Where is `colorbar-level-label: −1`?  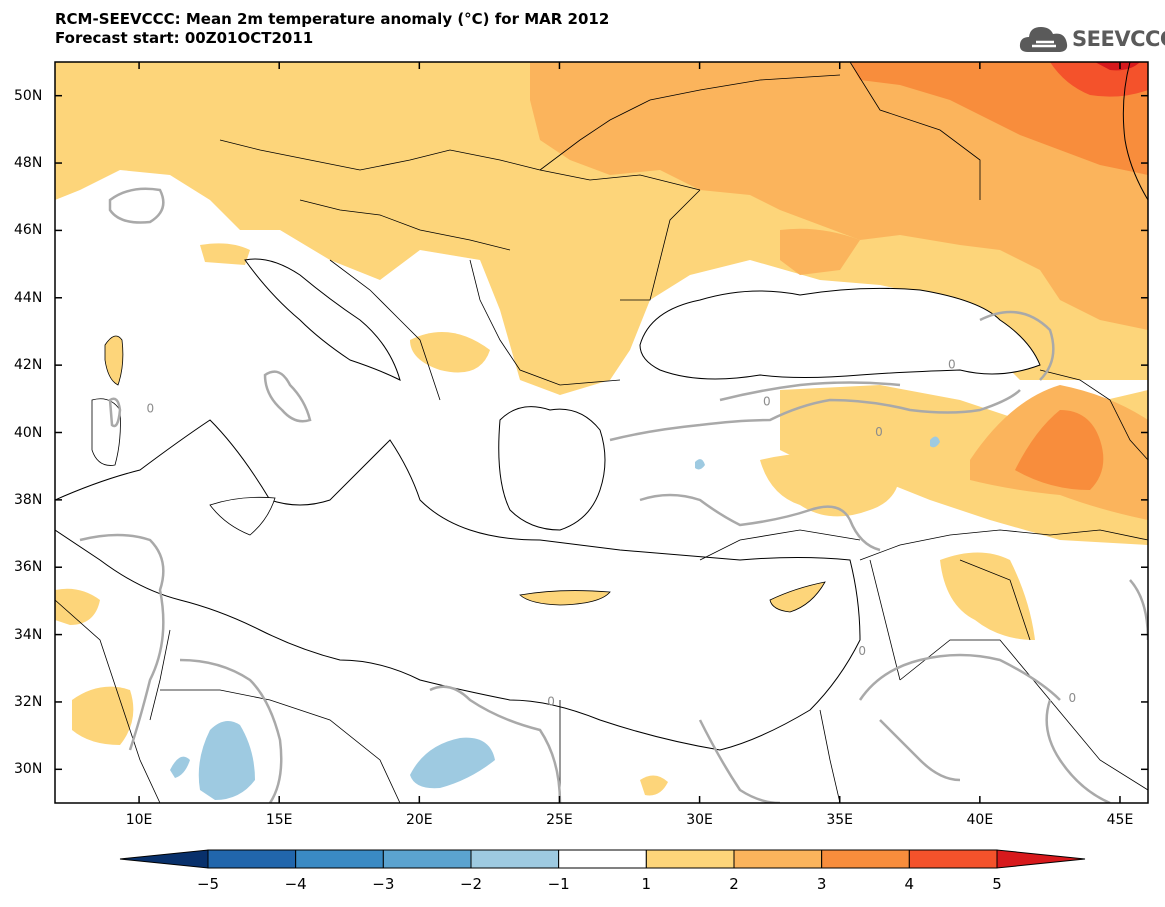
colorbar-level-label: −1 is located at coordinates (558, 884).